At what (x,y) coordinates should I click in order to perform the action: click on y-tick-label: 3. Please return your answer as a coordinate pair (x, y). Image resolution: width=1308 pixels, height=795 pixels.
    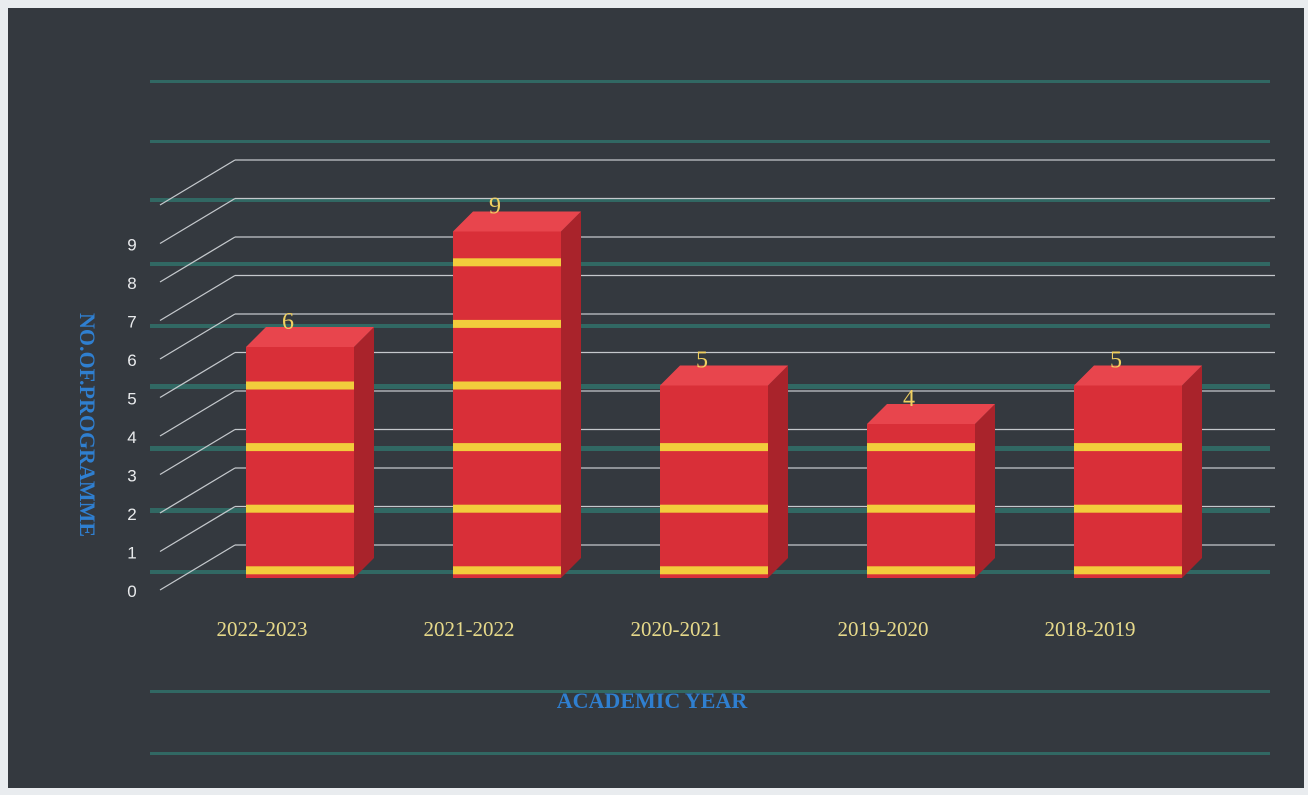
    Looking at the image, I should click on (131, 476).